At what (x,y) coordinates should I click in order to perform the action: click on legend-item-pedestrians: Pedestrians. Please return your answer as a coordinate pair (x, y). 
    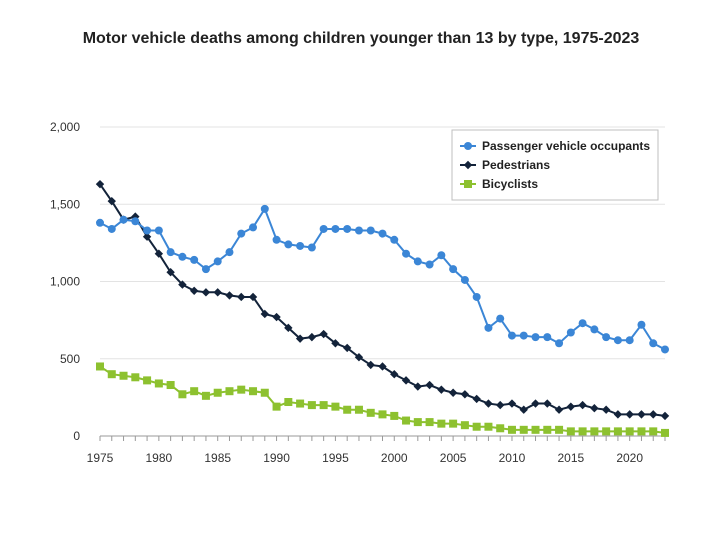
    Looking at the image, I should click on (505, 165).